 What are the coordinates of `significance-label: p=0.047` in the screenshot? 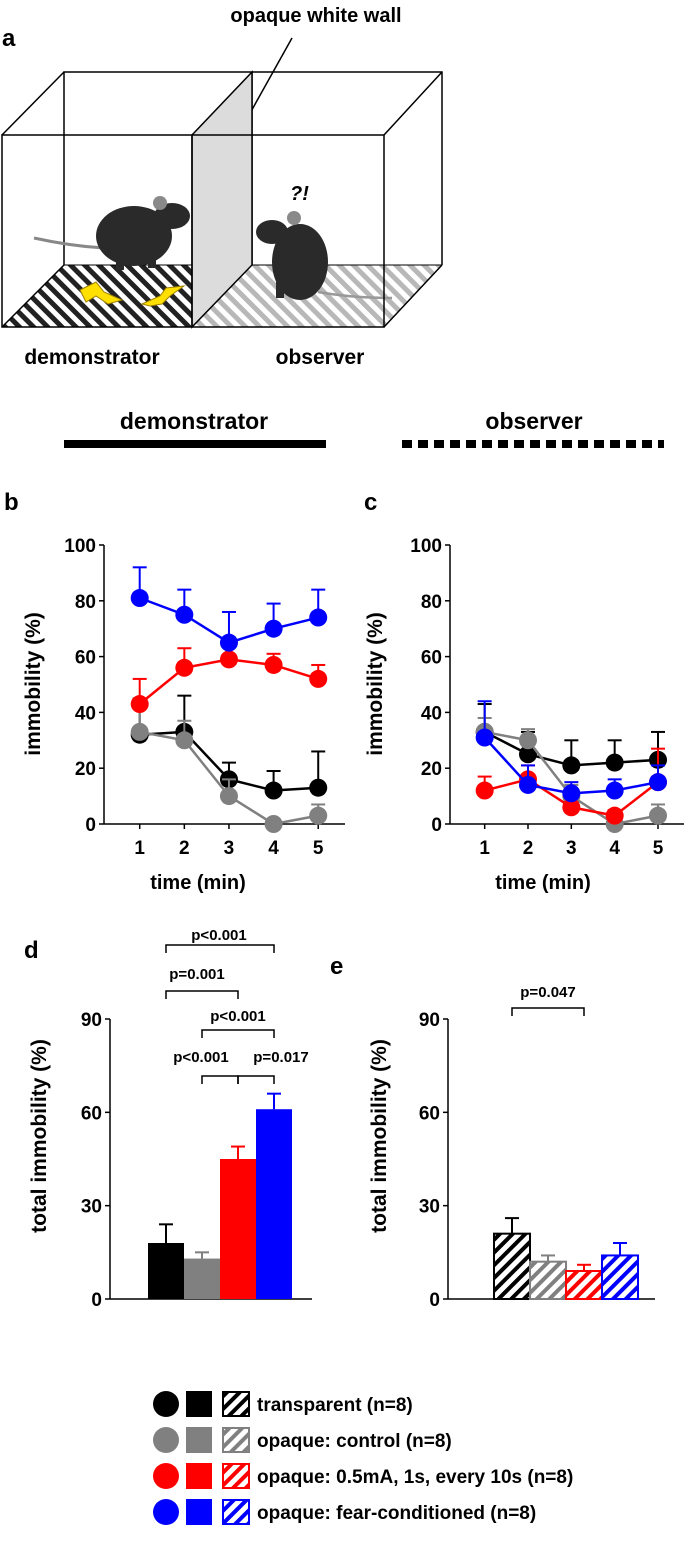 It's located at (547, 992).